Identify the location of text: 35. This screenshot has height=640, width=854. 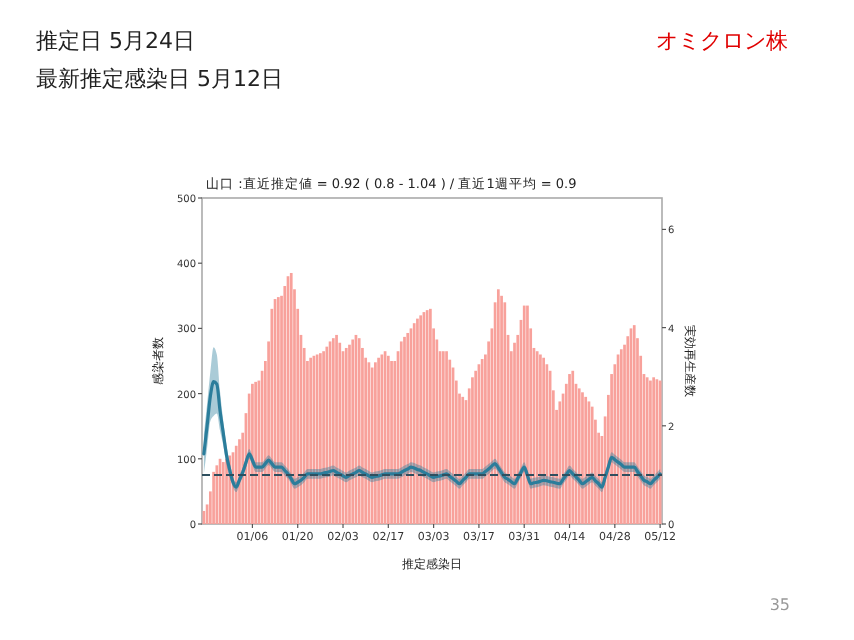
(779, 605).